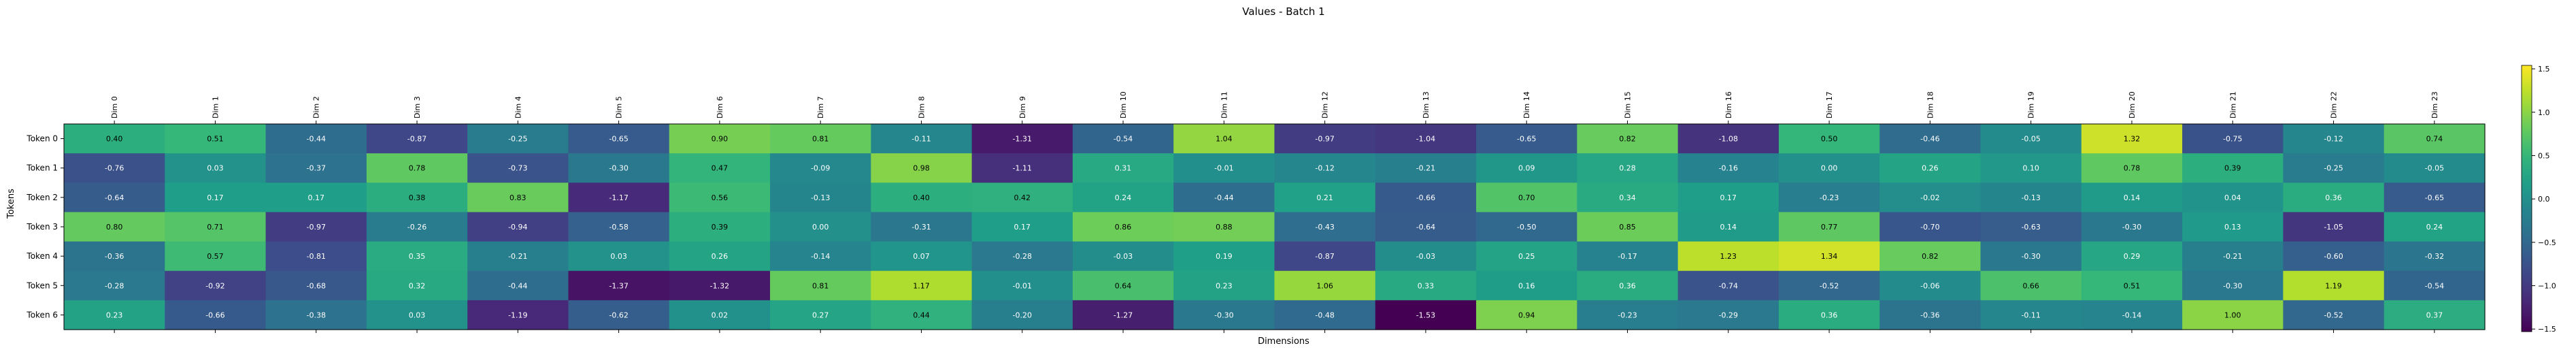  I want to click on cell-value-label: 0.38, so click(417, 197).